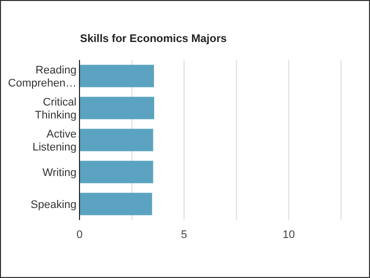  I want to click on y-tick-label: Critical Thinking, so click(55, 109).